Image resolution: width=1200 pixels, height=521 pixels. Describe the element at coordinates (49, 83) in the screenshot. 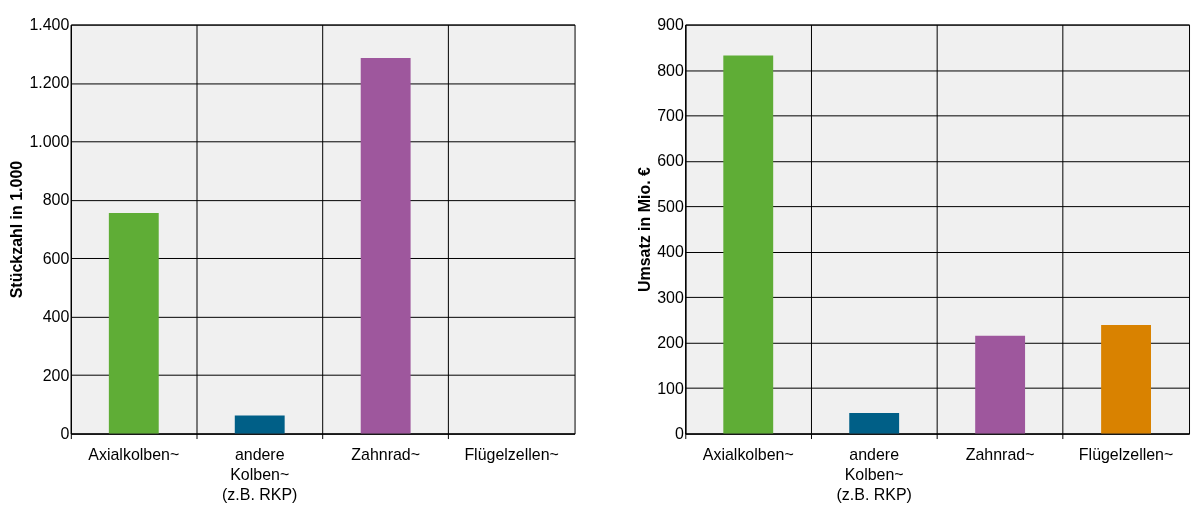

I see `y-tick-label: 1.200` at that location.